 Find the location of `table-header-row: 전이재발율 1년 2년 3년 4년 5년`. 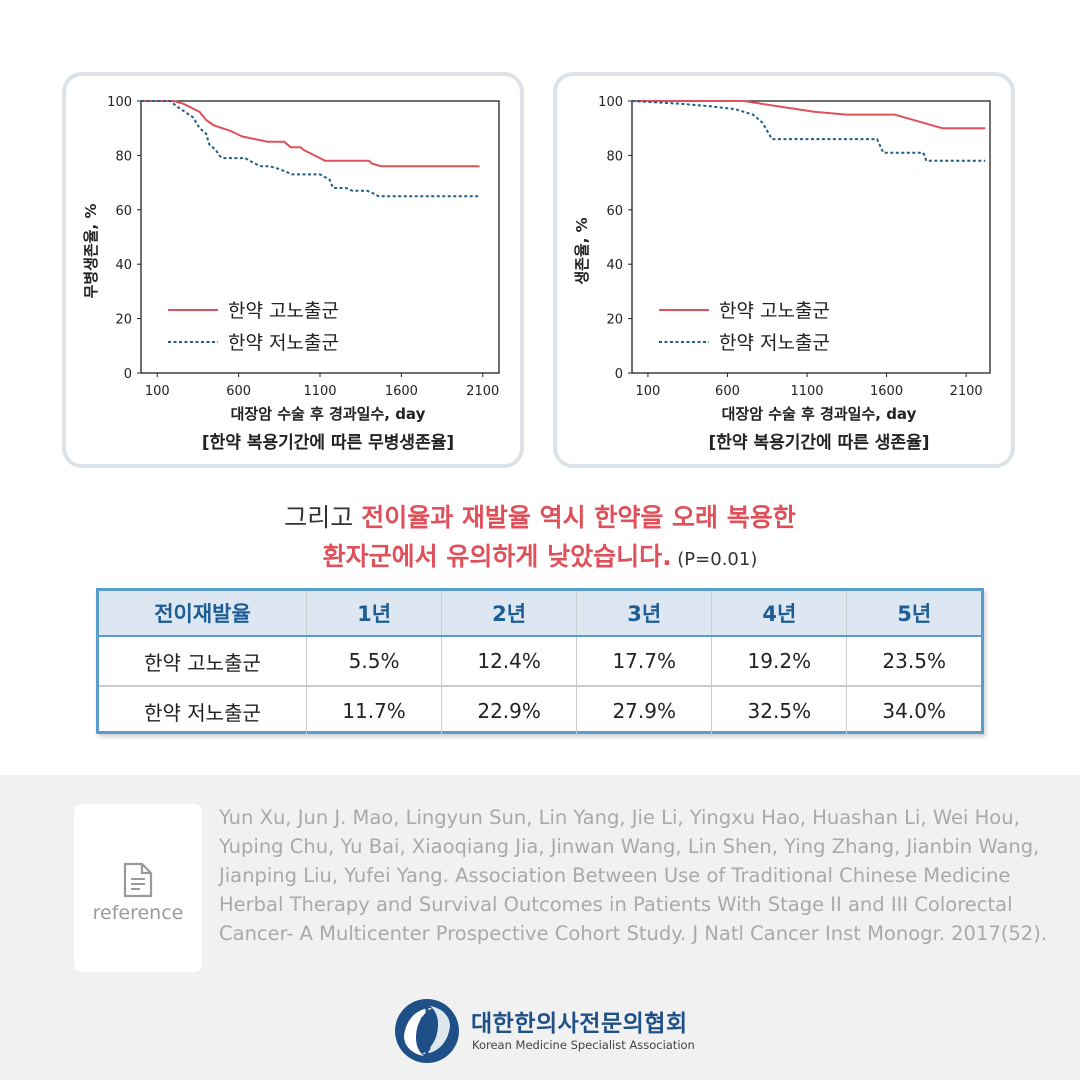

table-header-row: 전이재발율 1년 2년 3년 4년 5년 is located at coordinates (540, 614).